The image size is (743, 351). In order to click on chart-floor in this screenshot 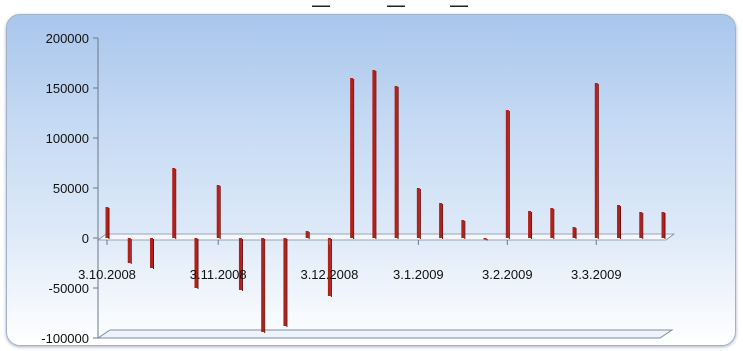, I will do `click(385, 334)`.